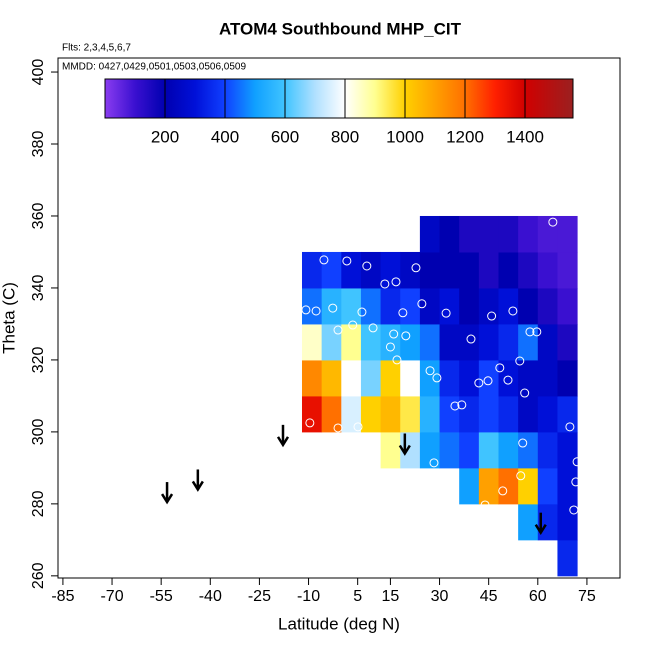  What do you see at coordinates (154, 67) in the screenshot?
I see `annotation: MMDD: 0427,0429,0501,0503,0506,0509` at bounding box center [154, 67].